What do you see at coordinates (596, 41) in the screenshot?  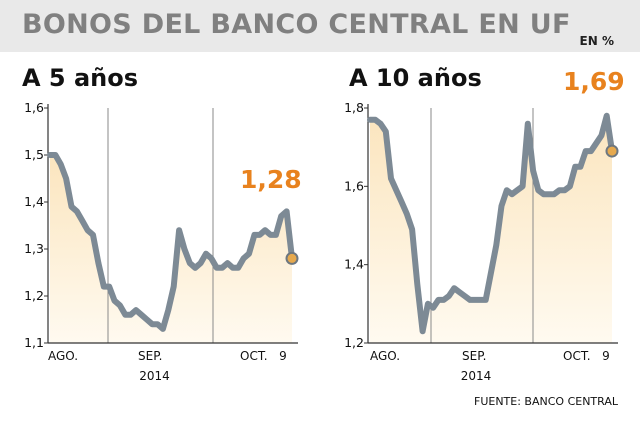 I see `unit-label: EN %` at bounding box center [596, 41].